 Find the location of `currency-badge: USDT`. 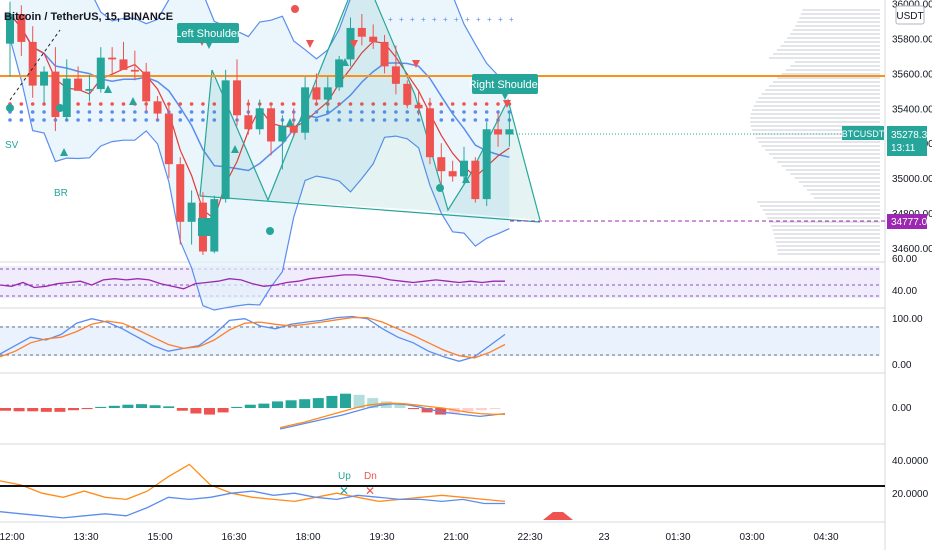

currency-badge: USDT is located at coordinates (910, 15).